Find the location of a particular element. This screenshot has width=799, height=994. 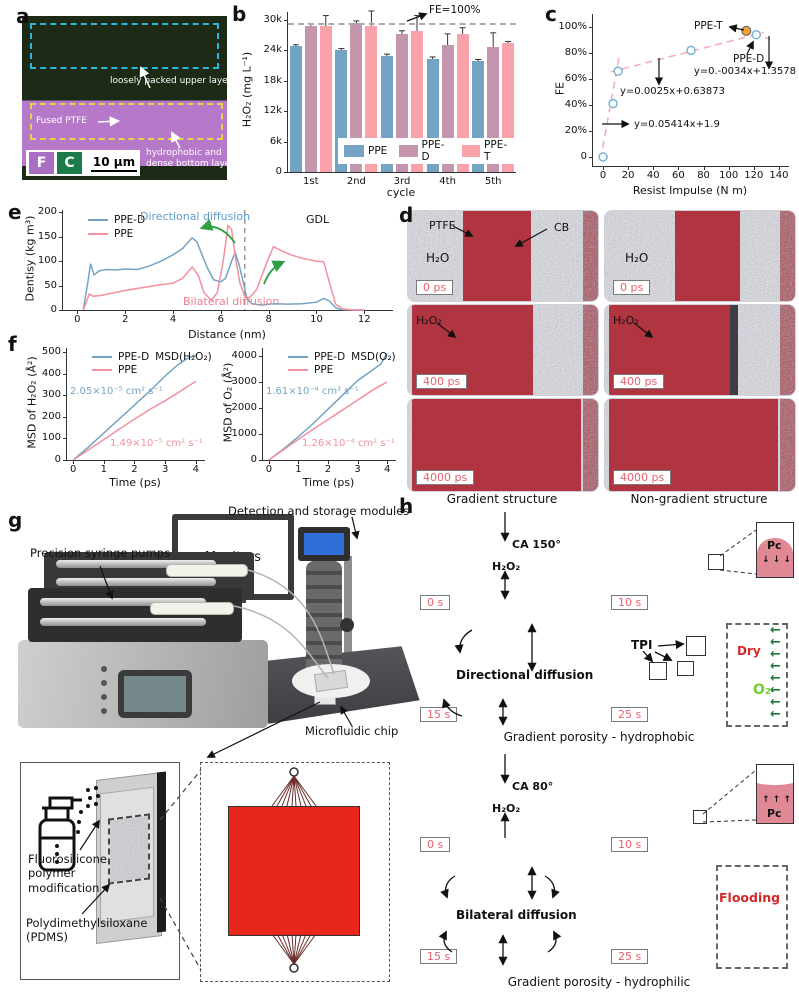

capillary-inset-hydrophobic: Pc is located at coordinates (775, 550).